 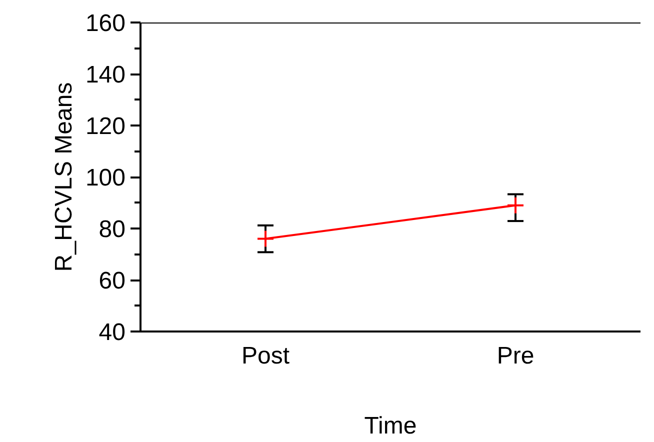 I want to click on y-tick-label: 80, so click(x=112, y=229).